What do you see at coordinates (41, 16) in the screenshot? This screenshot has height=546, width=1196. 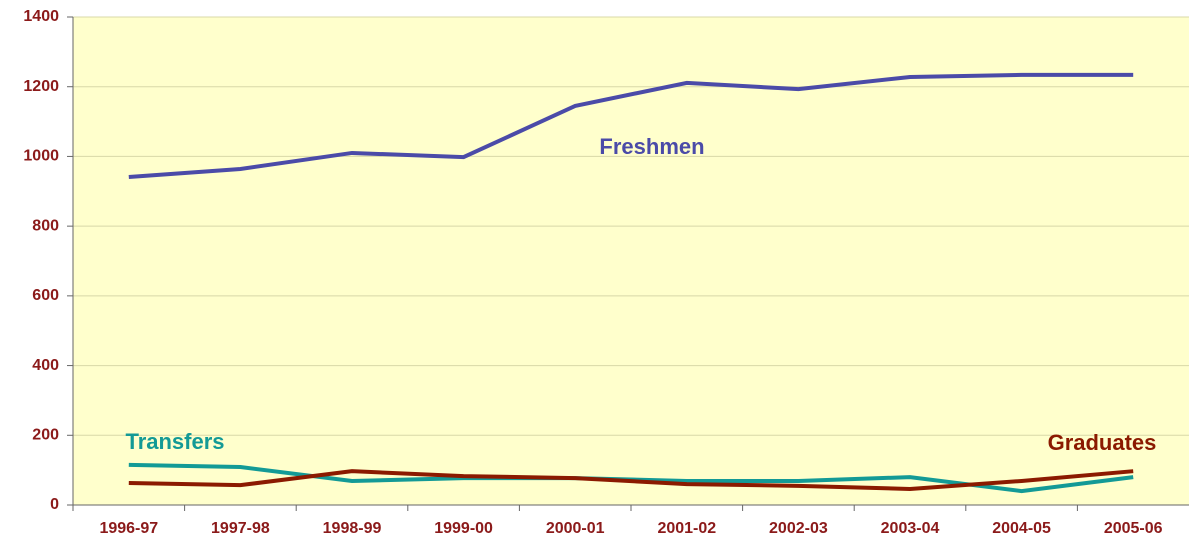 I see `y-tick-label: 1400` at bounding box center [41, 16].